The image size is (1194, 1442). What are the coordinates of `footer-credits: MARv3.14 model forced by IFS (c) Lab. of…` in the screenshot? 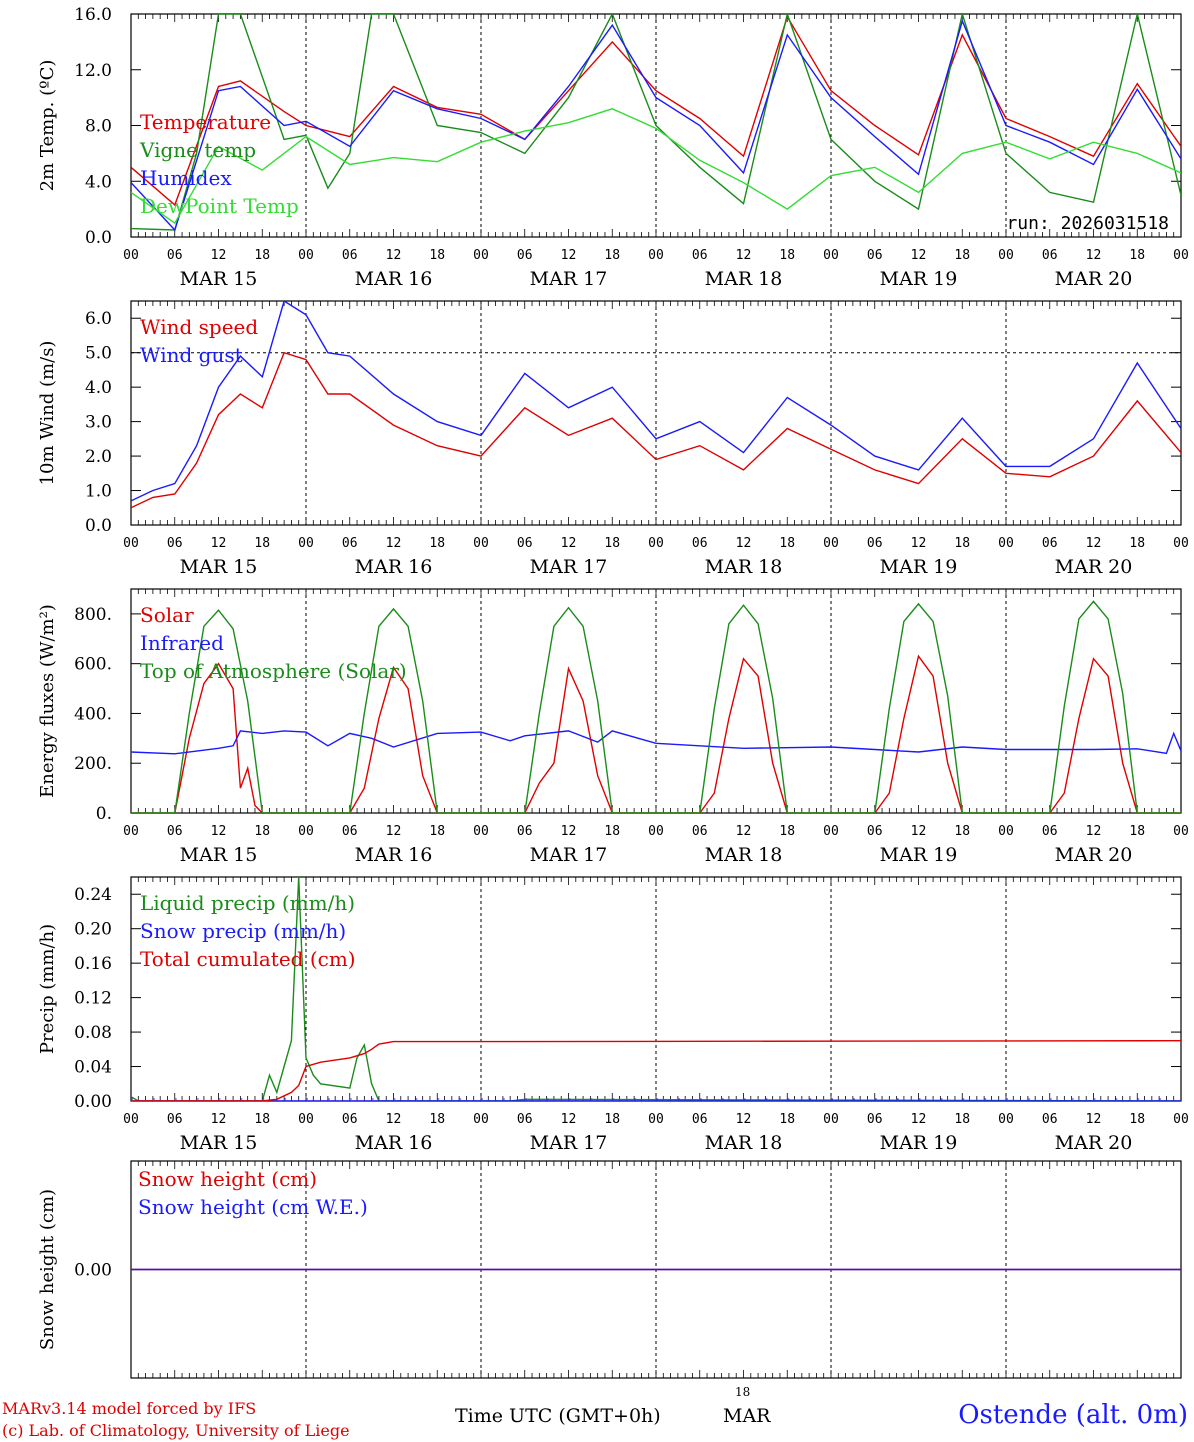 It's located at (176, 1420).